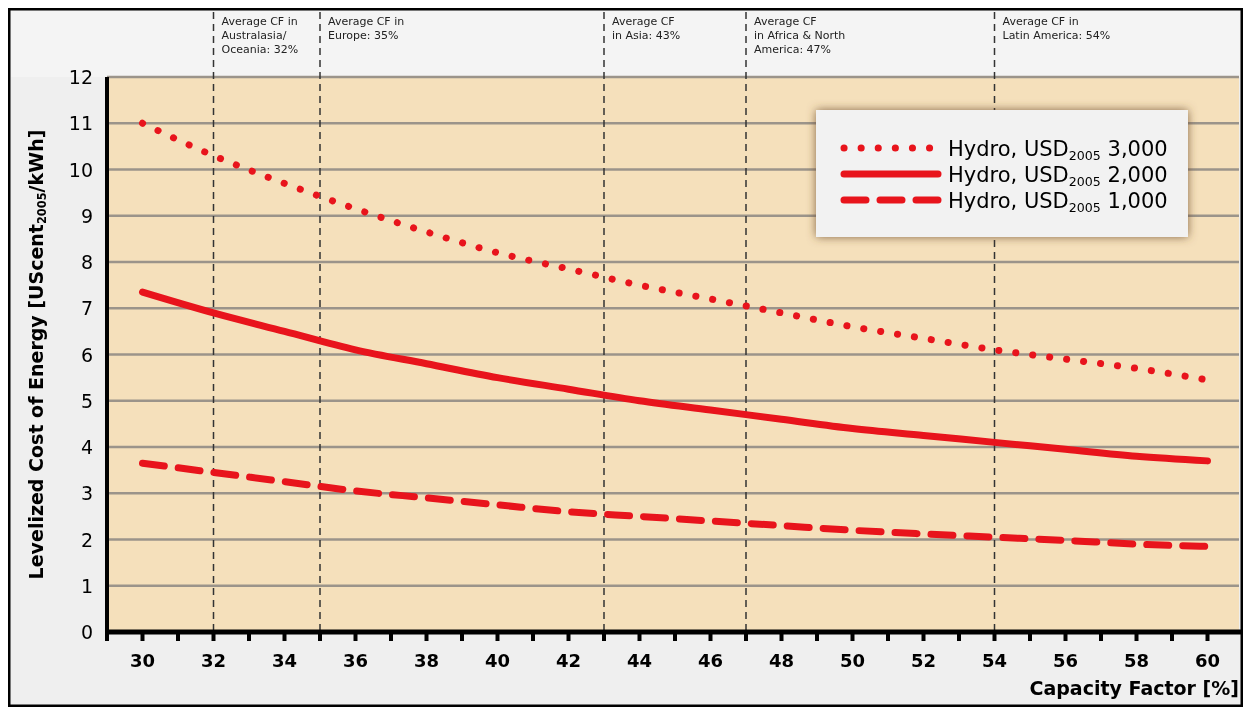 The image size is (1251, 715). I want to click on y-tick-label: 5, so click(86, 400).